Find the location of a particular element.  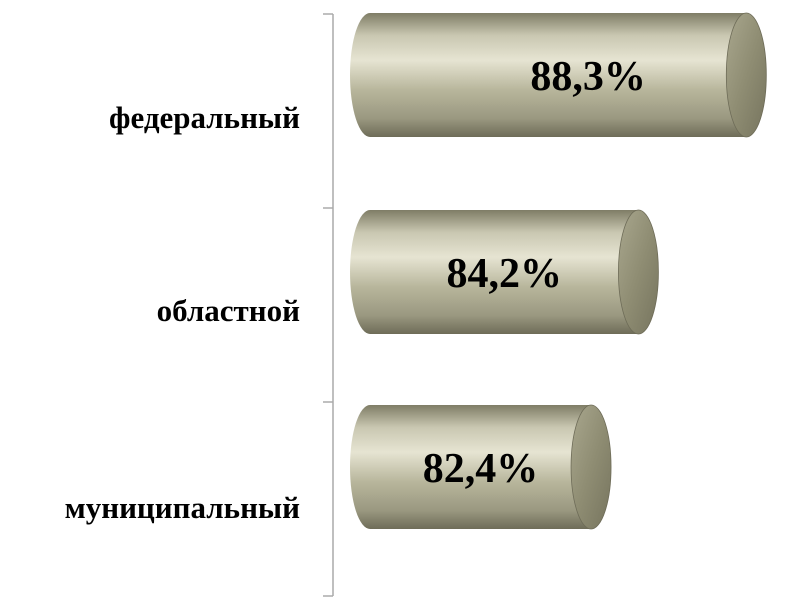

data-label: 88,3% is located at coordinates (588, 77).